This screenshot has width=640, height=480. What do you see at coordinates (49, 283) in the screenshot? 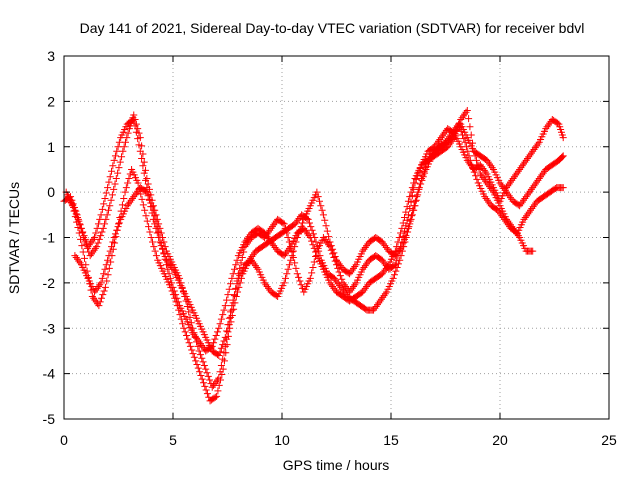
I see `y-tick-label: -2` at bounding box center [49, 283].